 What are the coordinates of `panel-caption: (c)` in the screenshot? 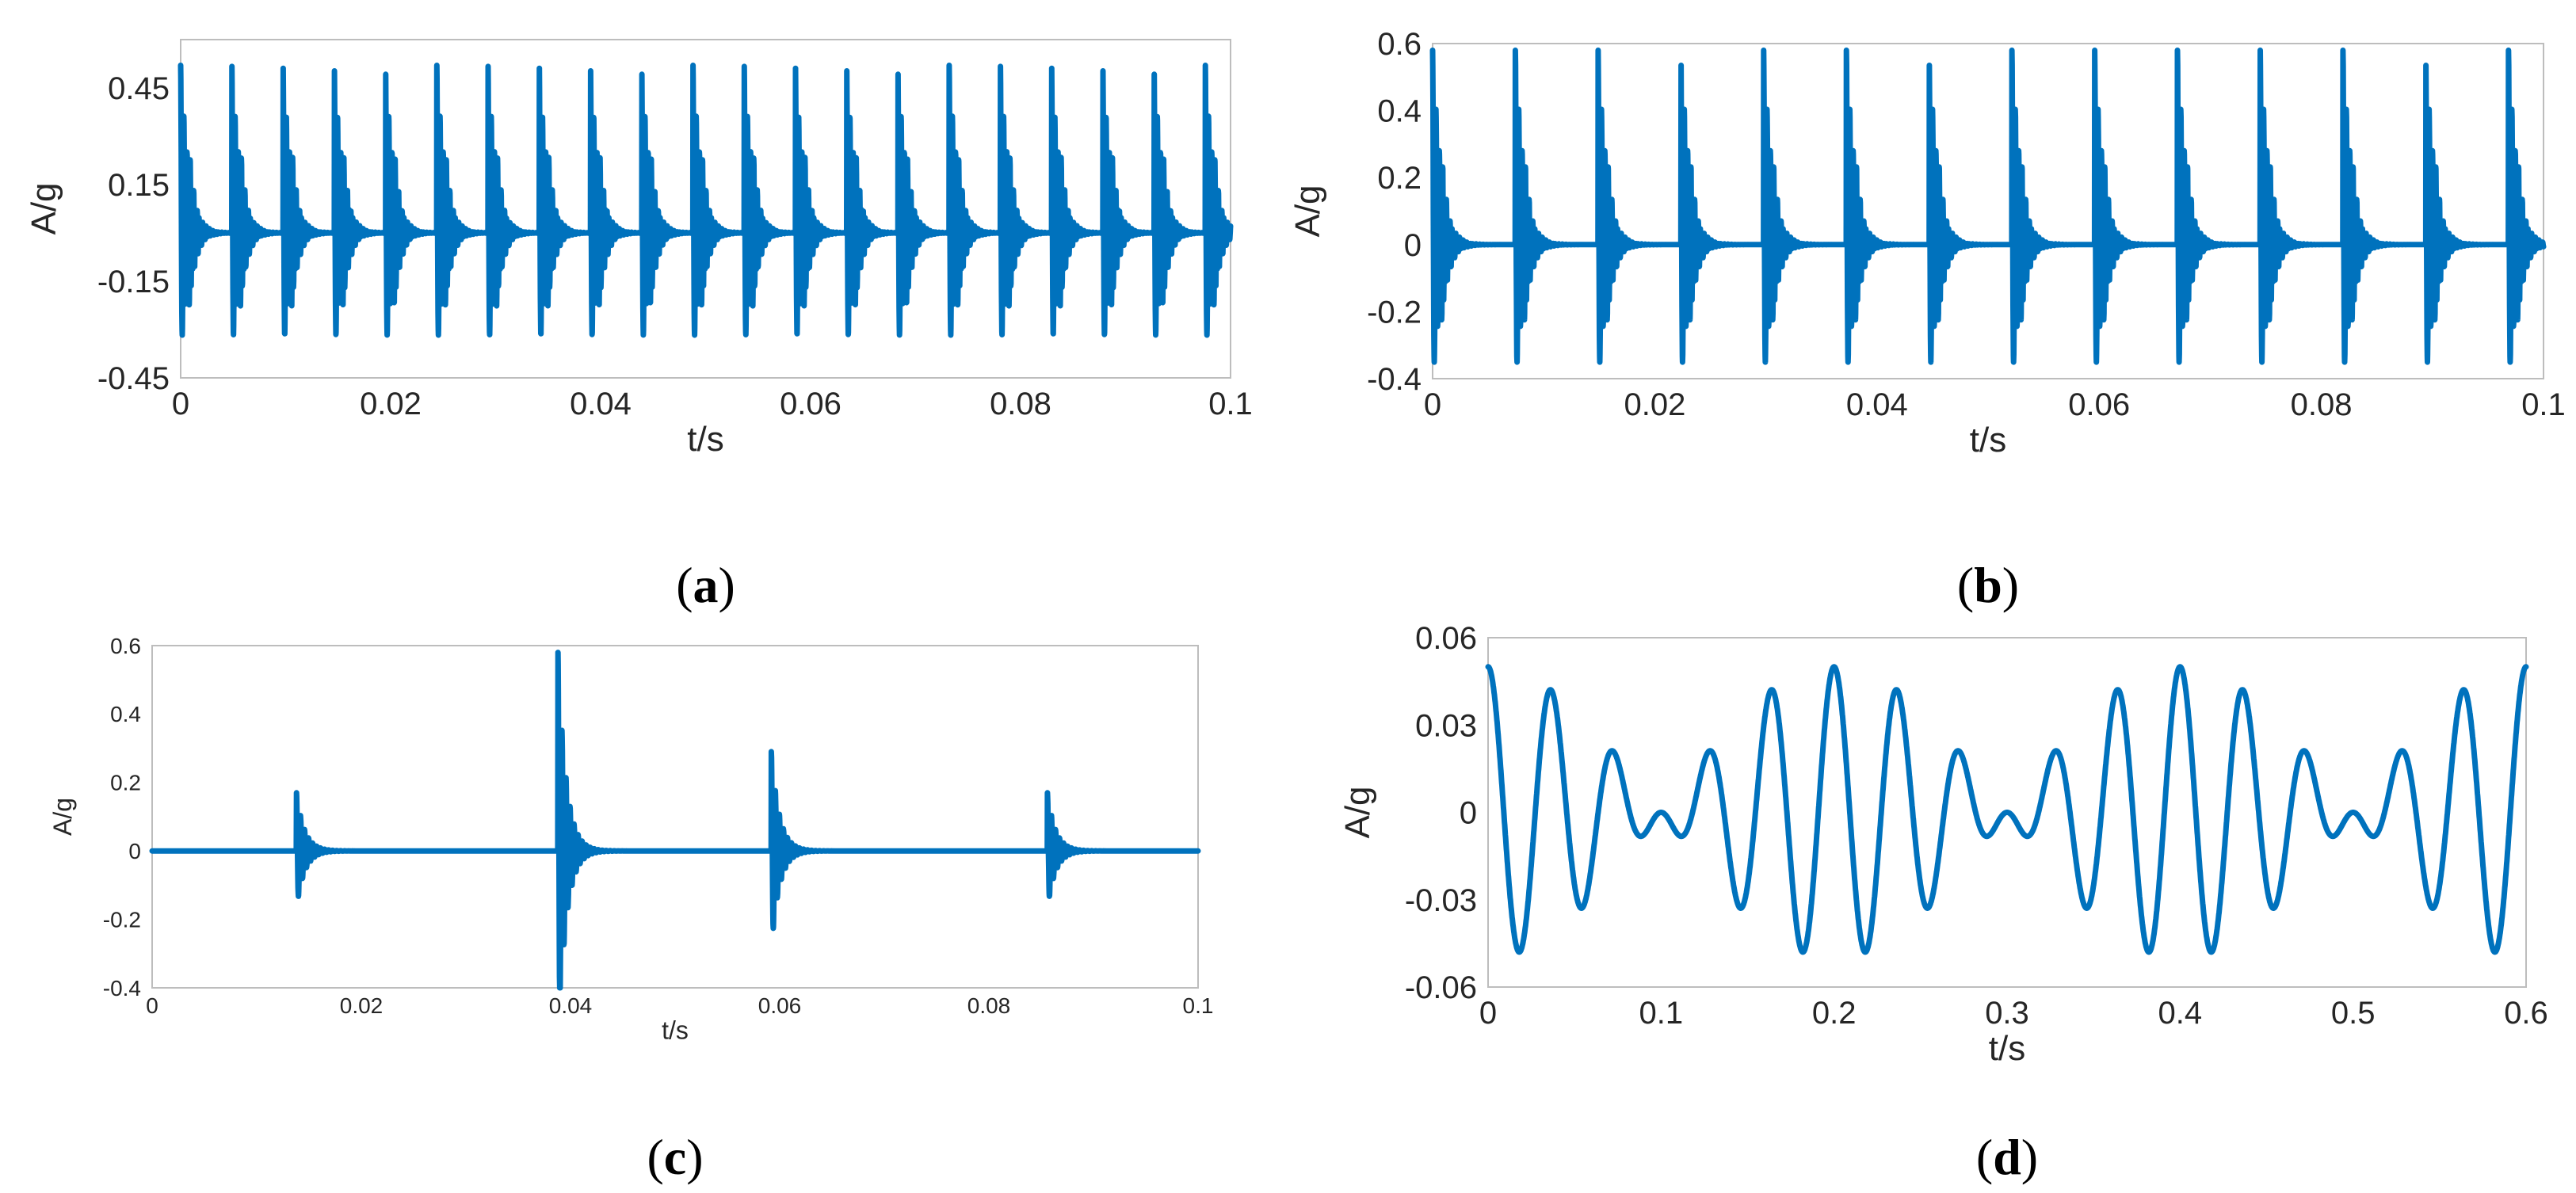 It's located at (675, 1157).